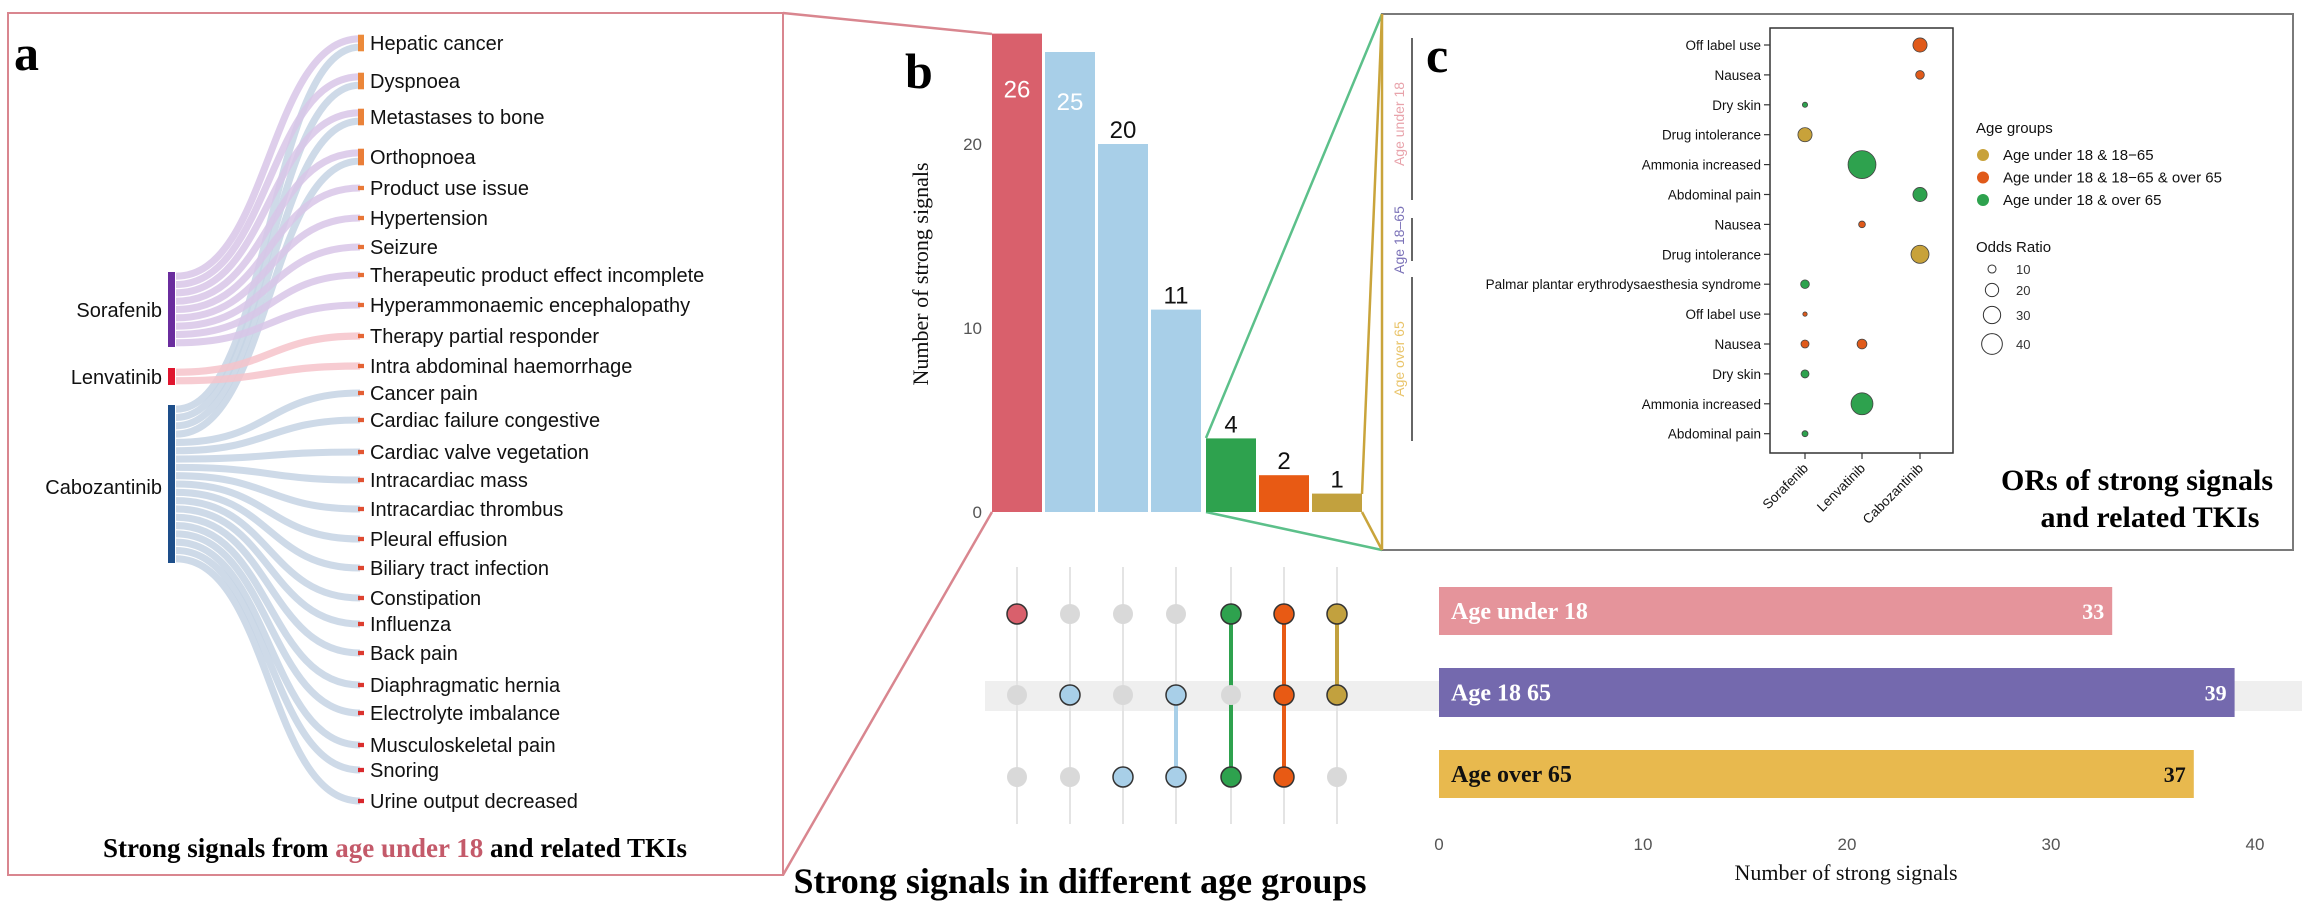  I want to click on sankey-target-label: Biliary tract infection, so click(459, 569).